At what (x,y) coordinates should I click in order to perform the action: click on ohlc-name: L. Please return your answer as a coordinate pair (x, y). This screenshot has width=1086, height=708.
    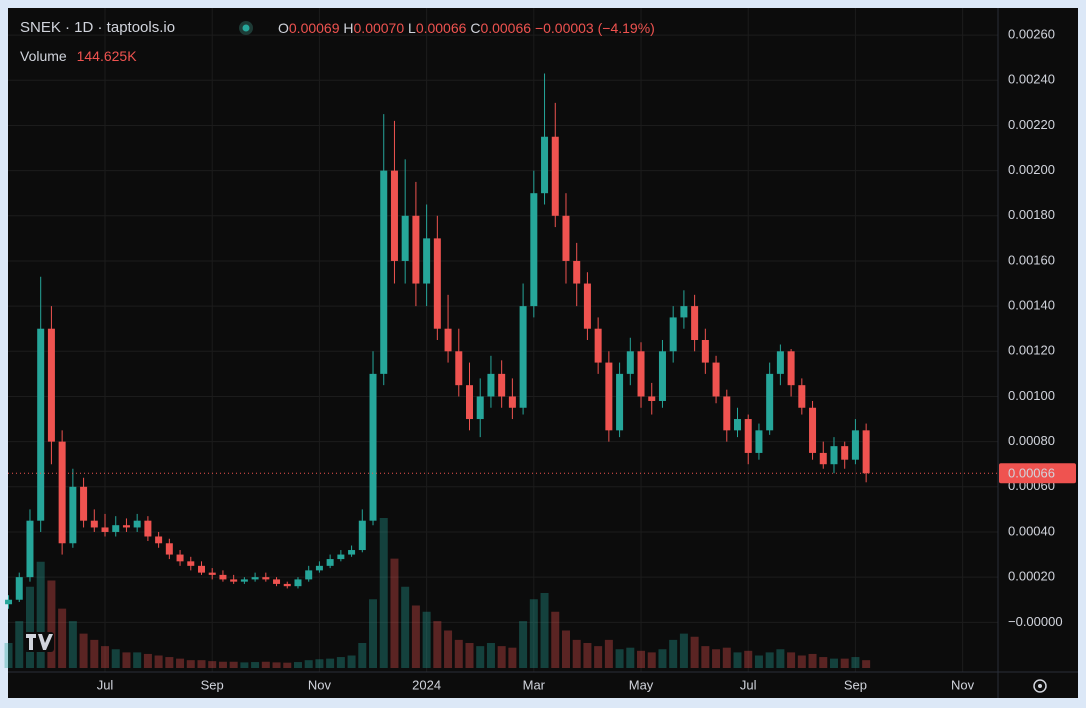
    Looking at the image, I should click on (412, 28).